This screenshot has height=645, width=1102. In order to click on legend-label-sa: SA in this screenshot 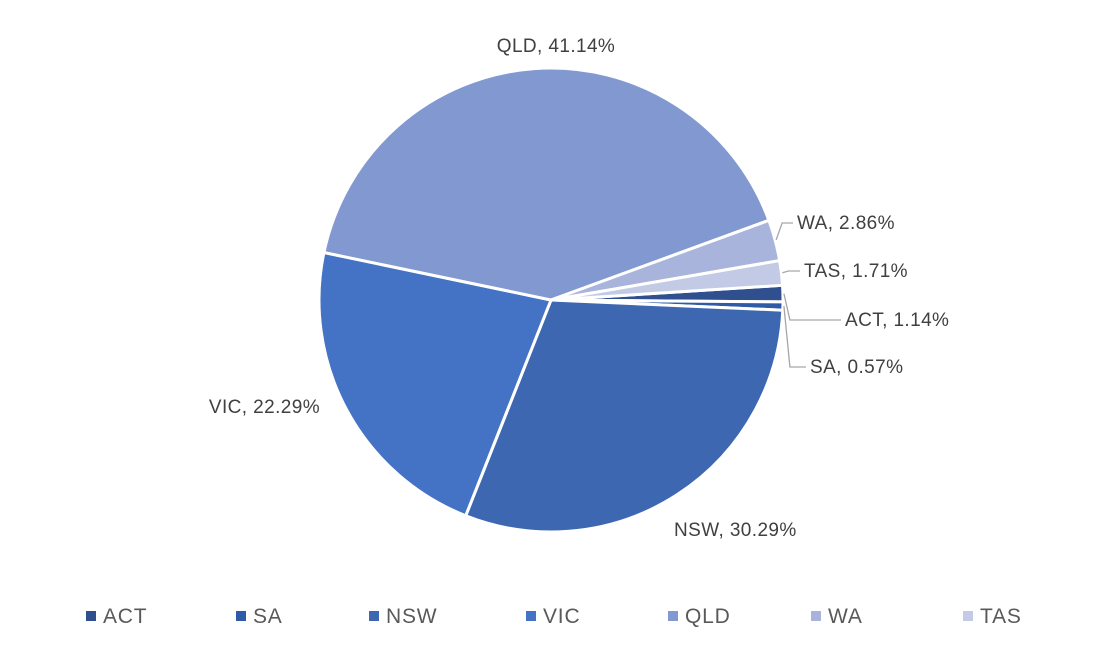, I will do `click(268, 616)`.